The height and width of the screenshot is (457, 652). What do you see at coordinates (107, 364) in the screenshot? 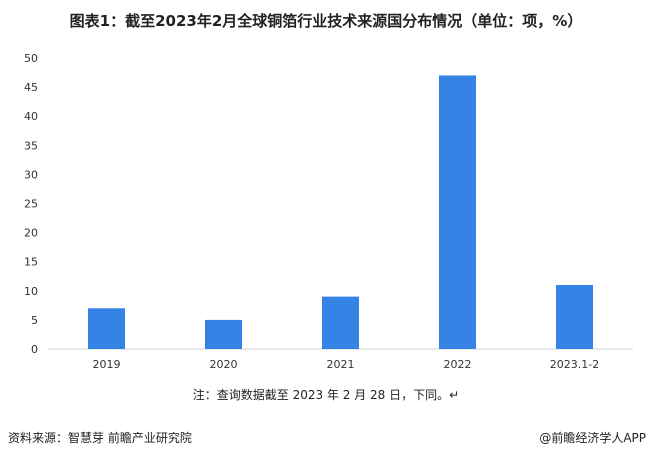
I see `x-tick-label: 2019` at bounding box center [107, 364].